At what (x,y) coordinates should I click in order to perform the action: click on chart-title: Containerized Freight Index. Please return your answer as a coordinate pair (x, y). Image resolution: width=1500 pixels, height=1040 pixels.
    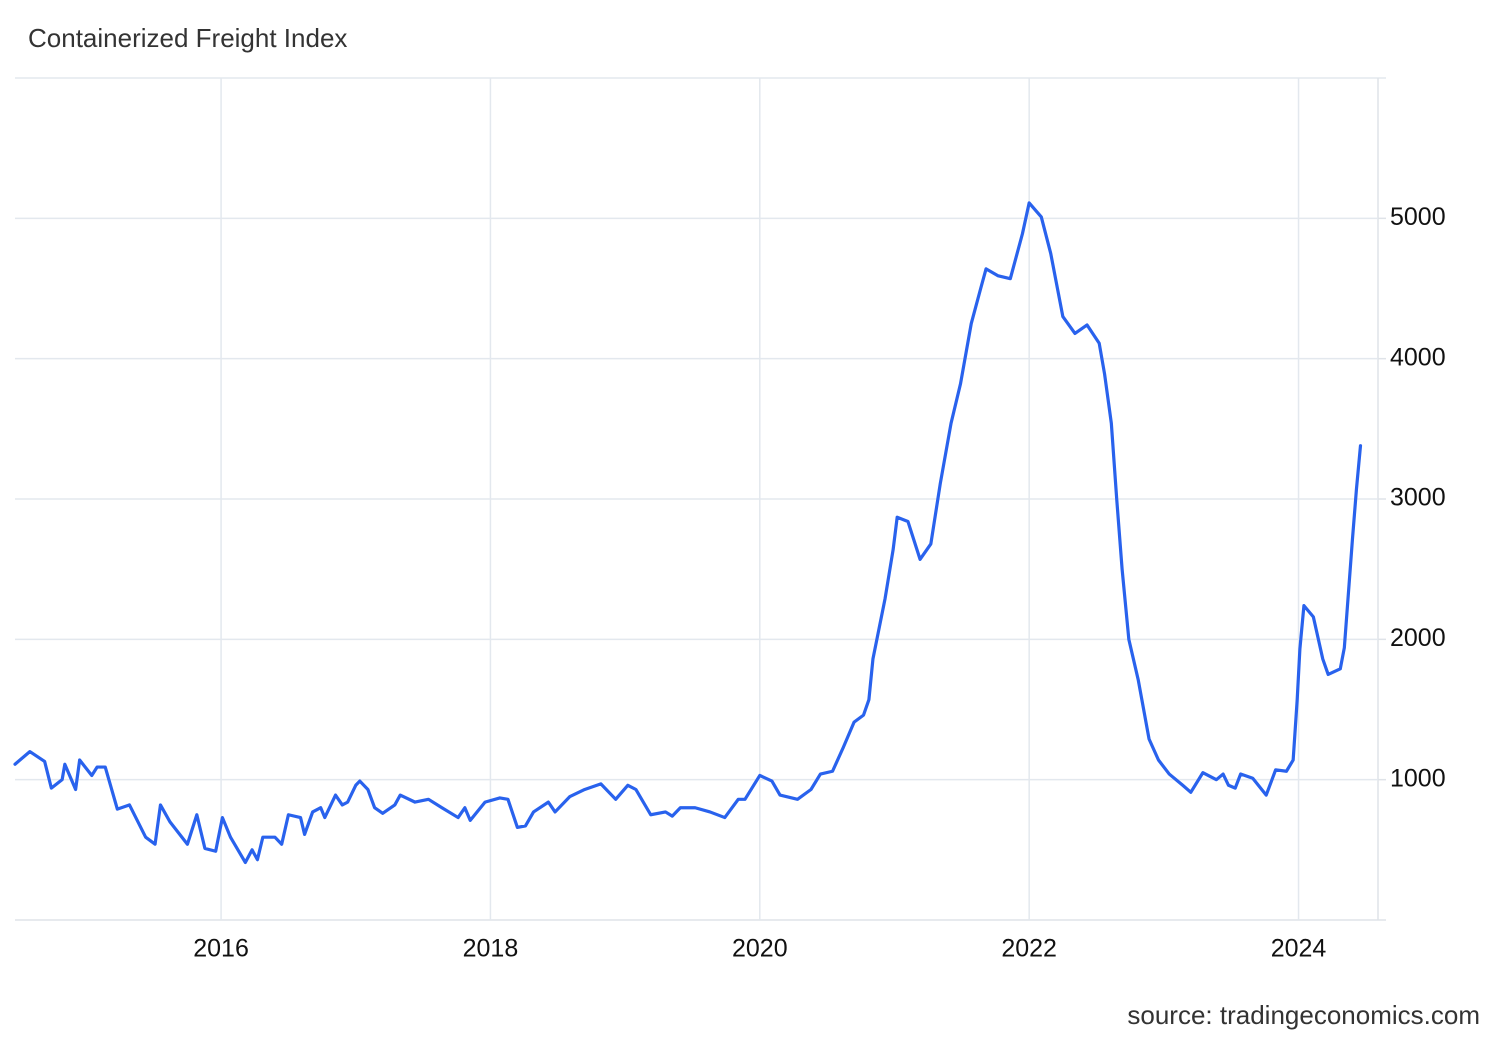
    Looking at the image, I should click on (187, 38).